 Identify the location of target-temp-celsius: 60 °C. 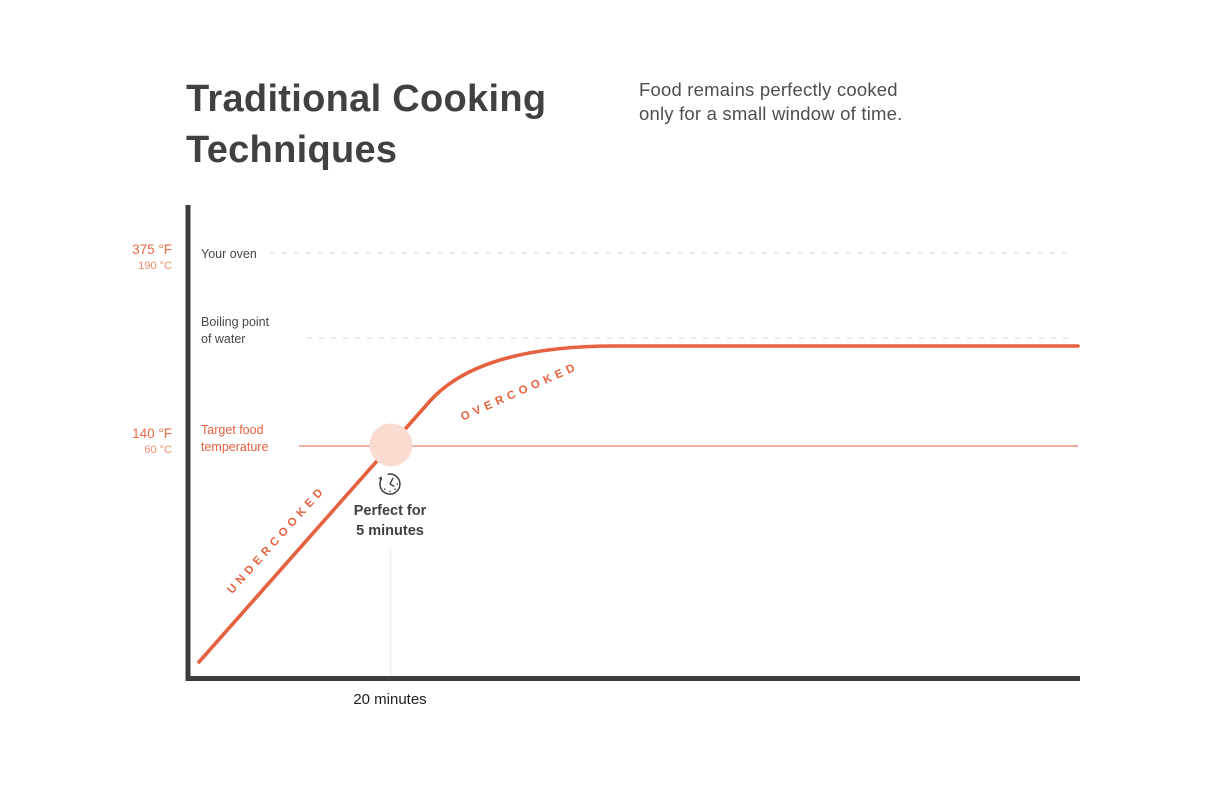
(158, 449).